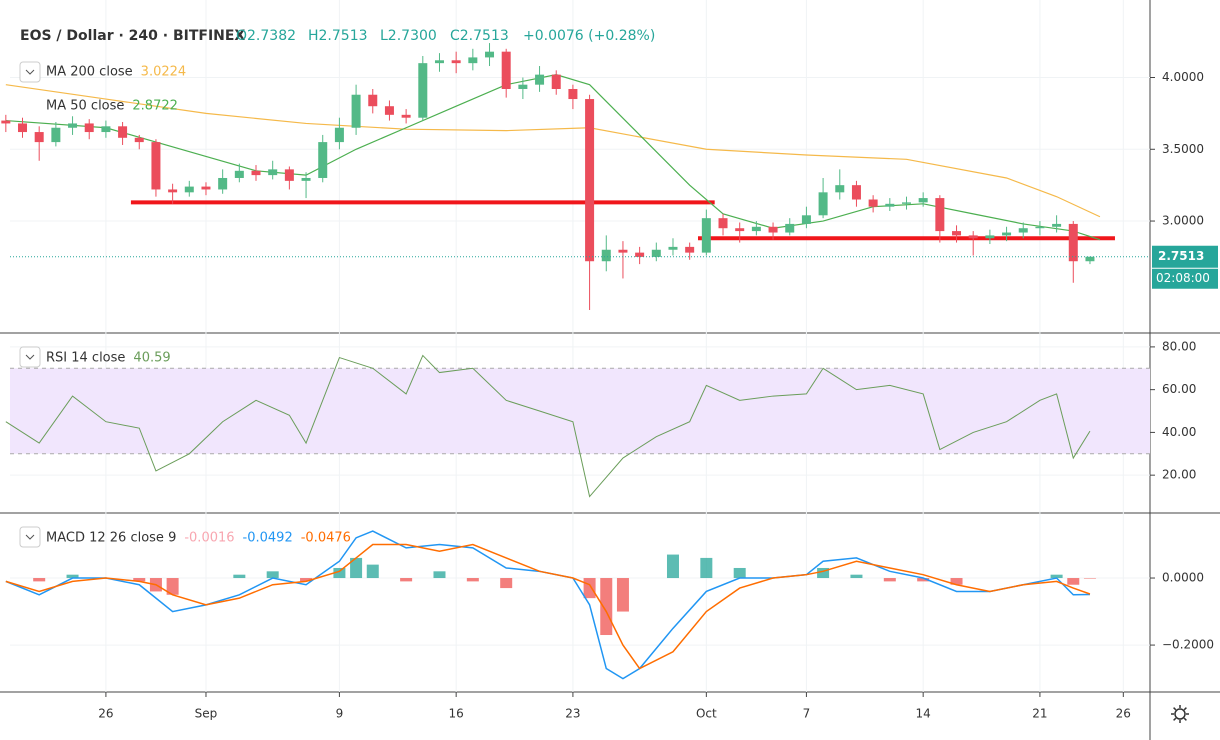 The height and width of the screenshot is (740, 1220). Describe the element at coordinates (85, 358) in the screenshot. I see `legend-entry: RSI 14 close` at that location.